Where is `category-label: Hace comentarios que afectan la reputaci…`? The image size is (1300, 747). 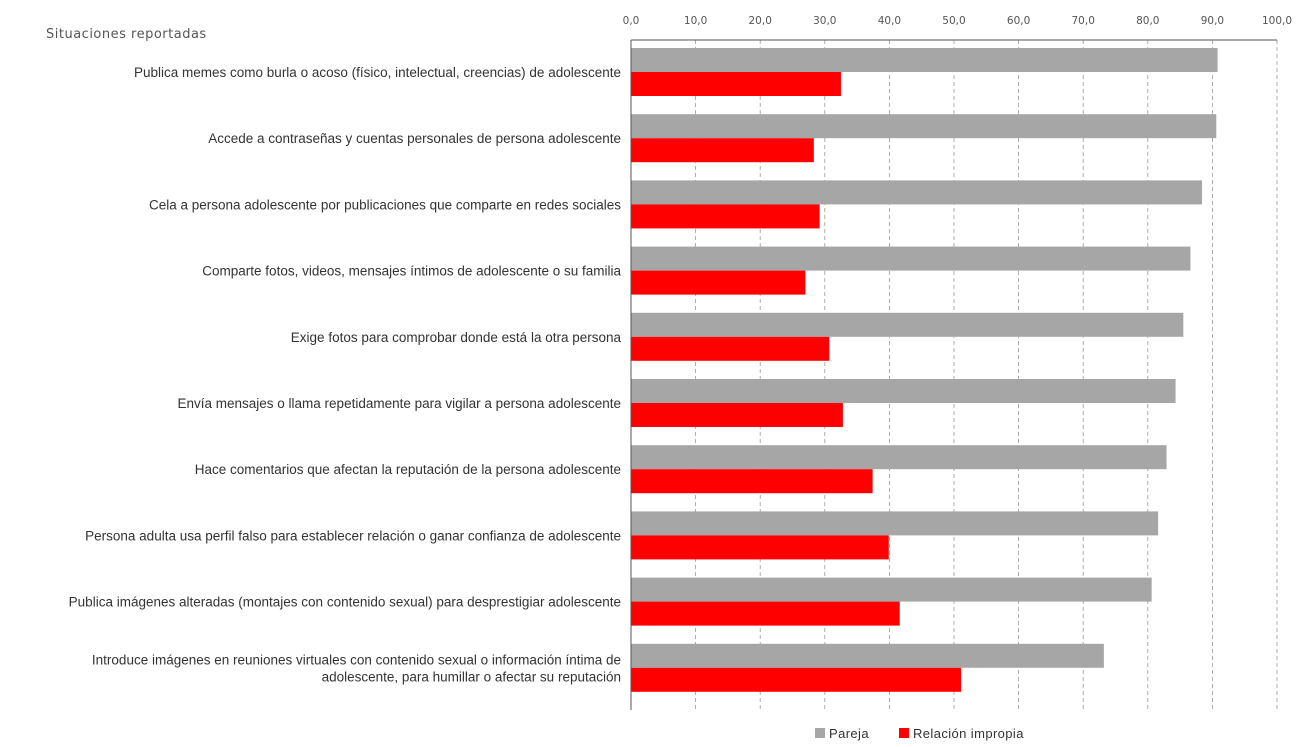
category-label: Hace comentarios que afectan la reputaci… is located at coordinates (408, 469).